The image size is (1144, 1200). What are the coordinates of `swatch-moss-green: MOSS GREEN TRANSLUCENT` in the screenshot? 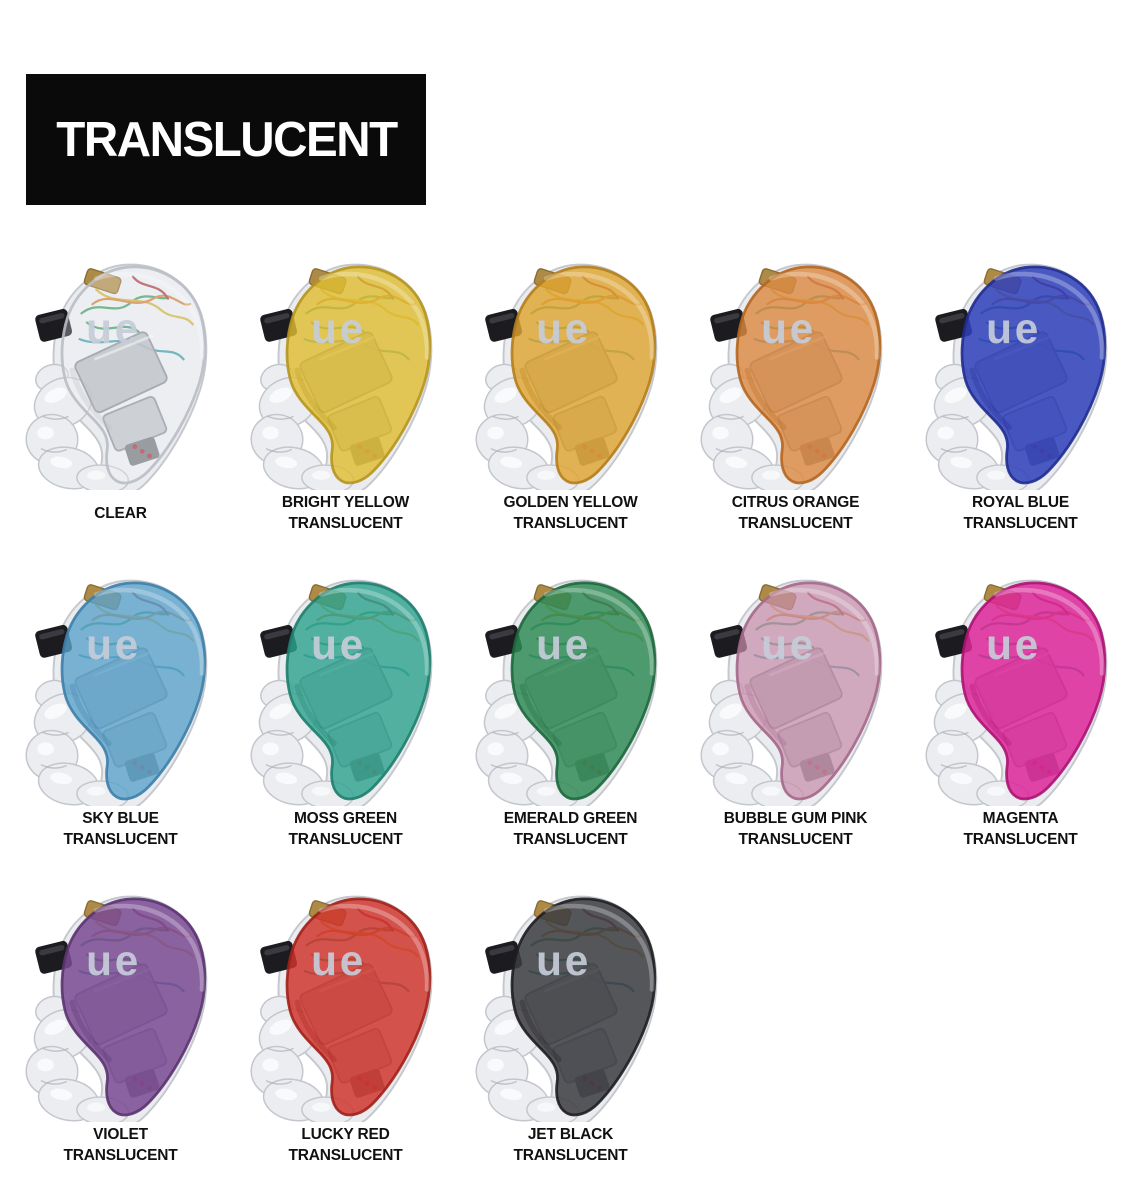 It's located at (345, 709).